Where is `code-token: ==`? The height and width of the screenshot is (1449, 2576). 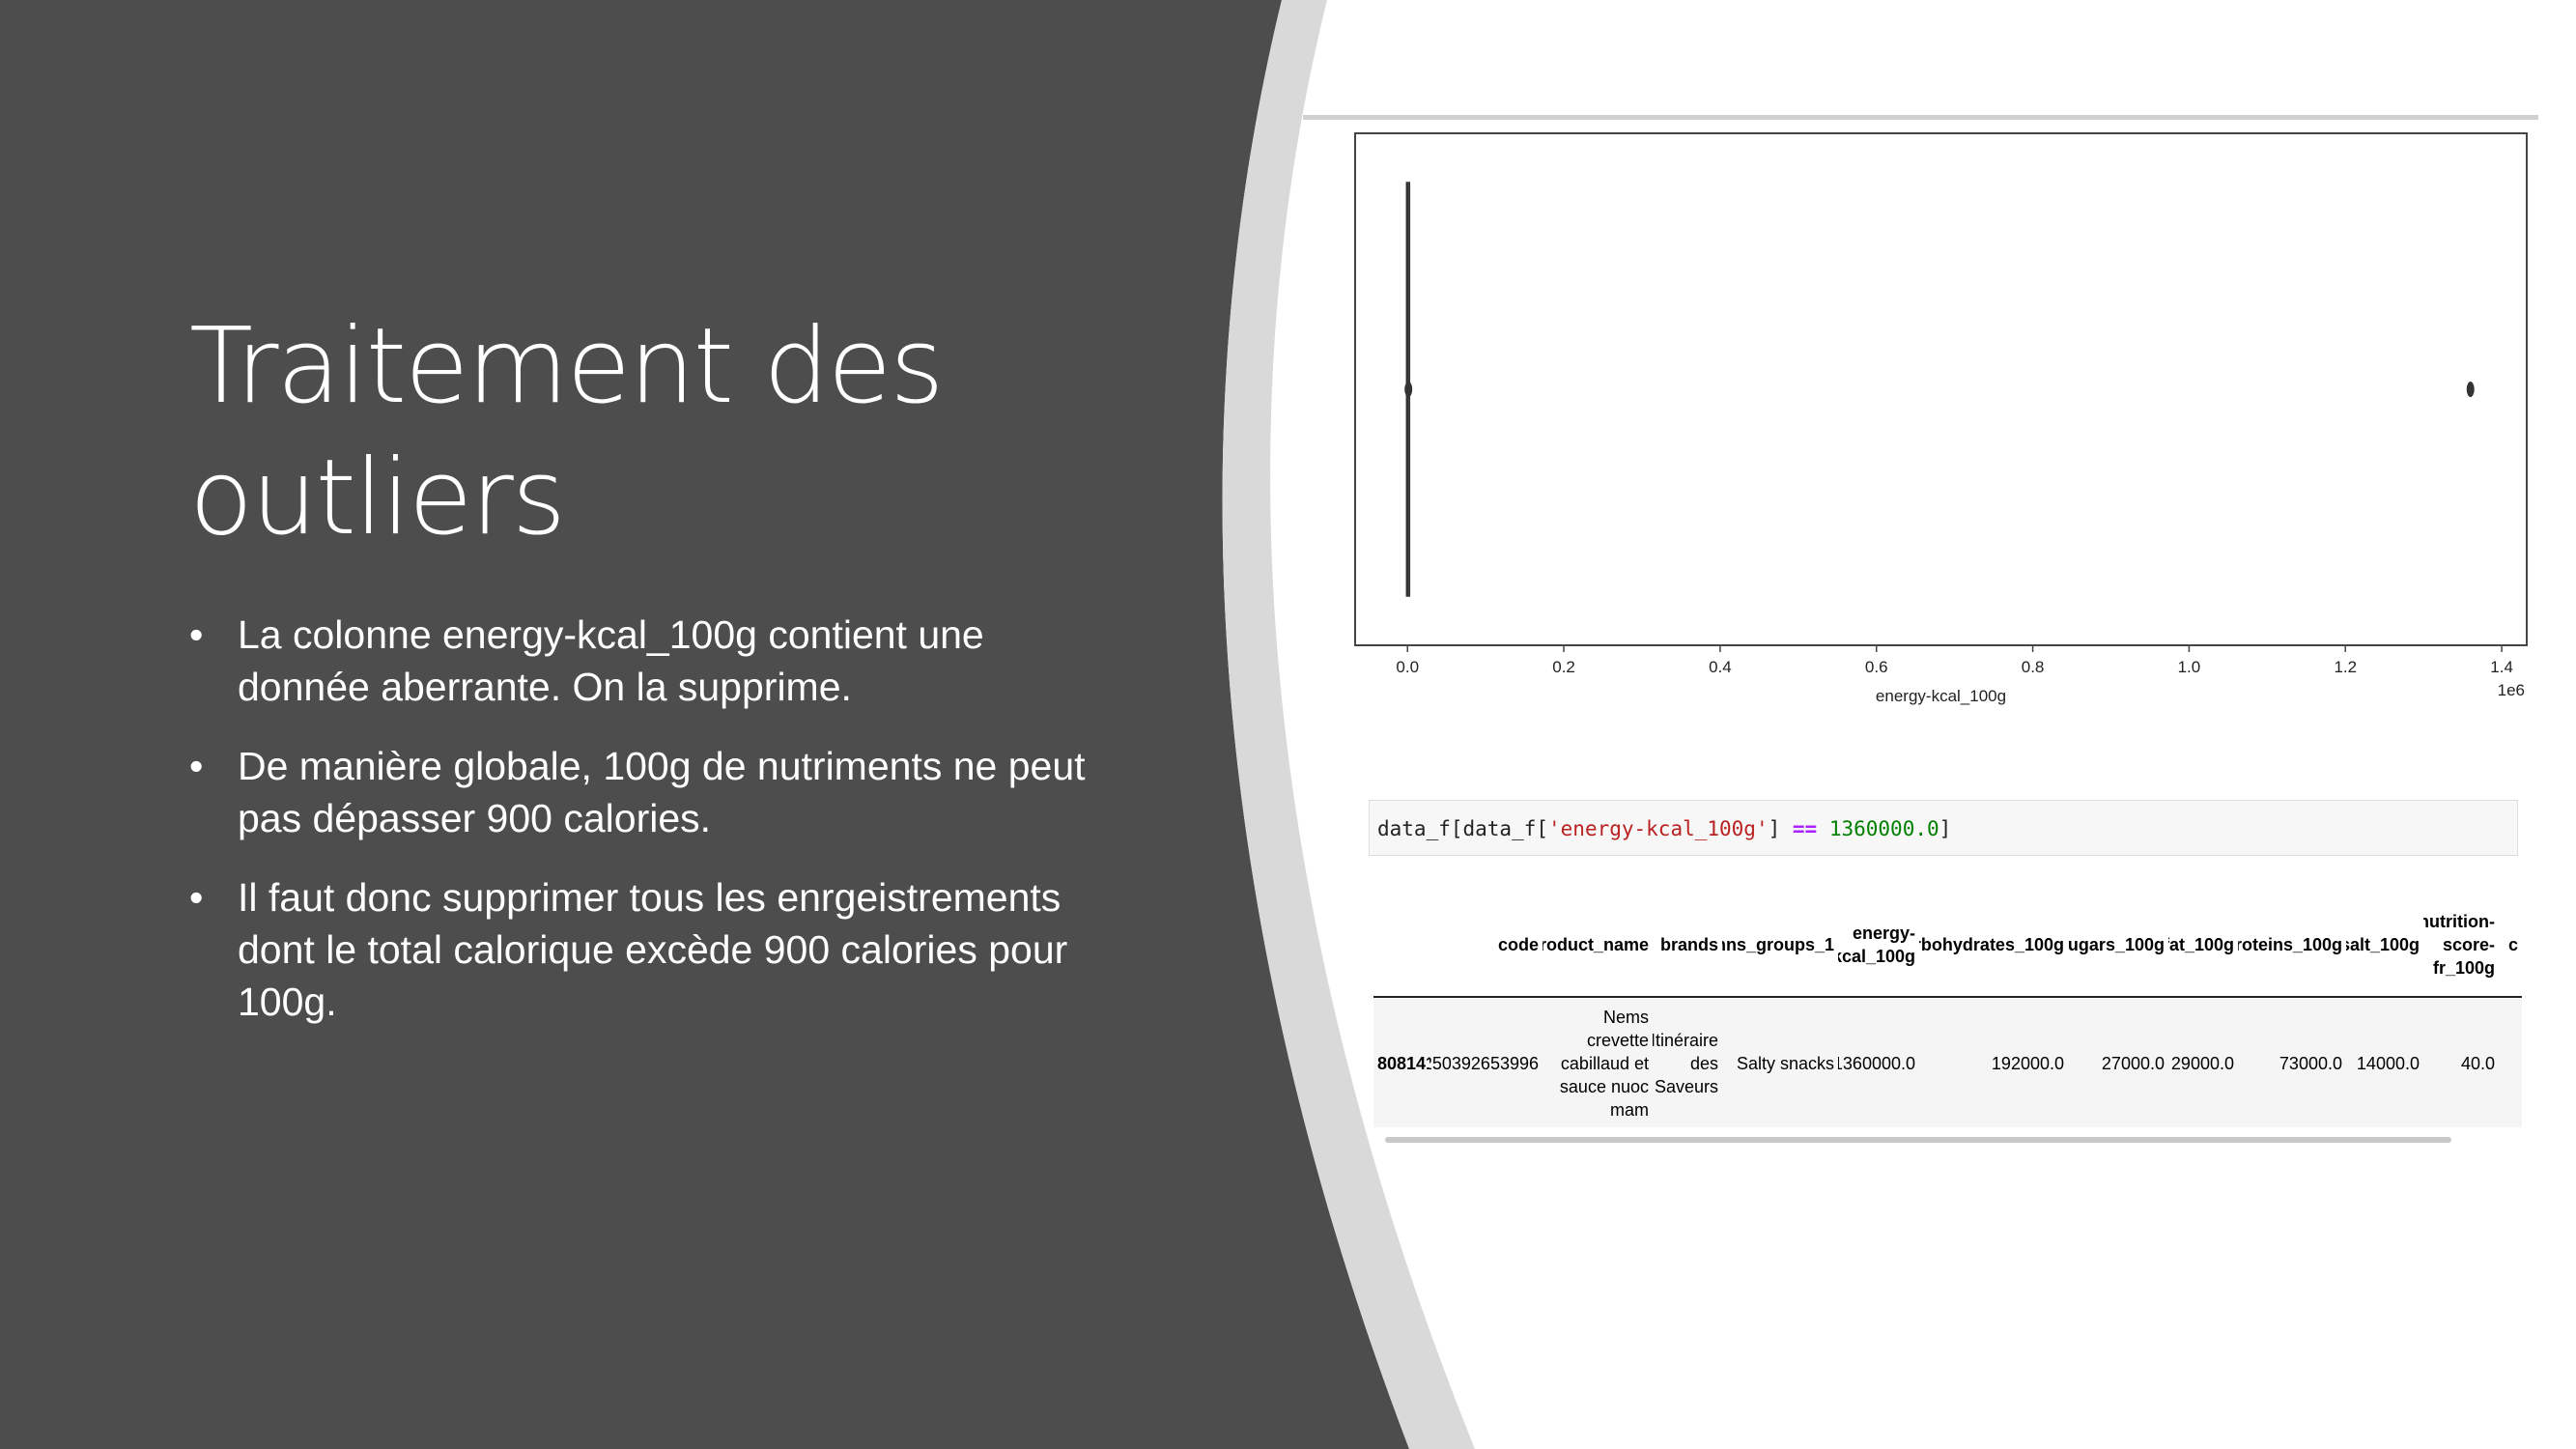
code-token: == is located at coordinates (1805, 828).